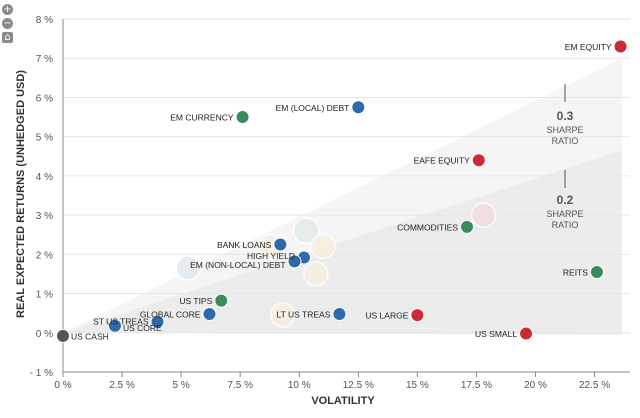  Describe the element at coordinates (44, 59) in the screenshot. I see `y-tick-label: 7 %` at that location.